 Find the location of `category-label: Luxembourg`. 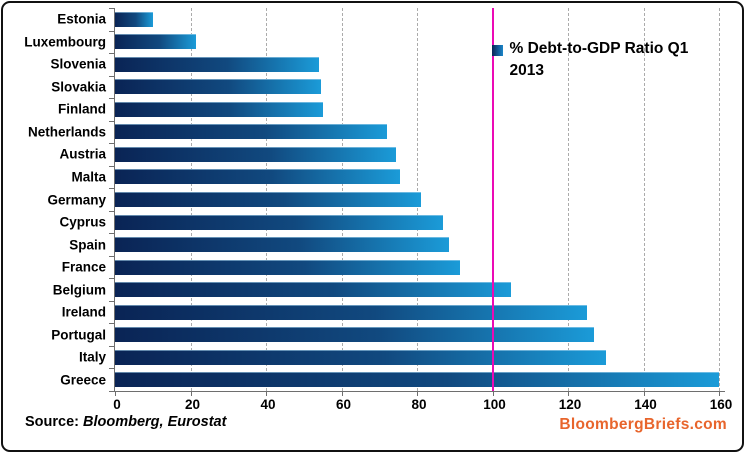

category-label: Luxembourg is located at coordinates (65, 42).